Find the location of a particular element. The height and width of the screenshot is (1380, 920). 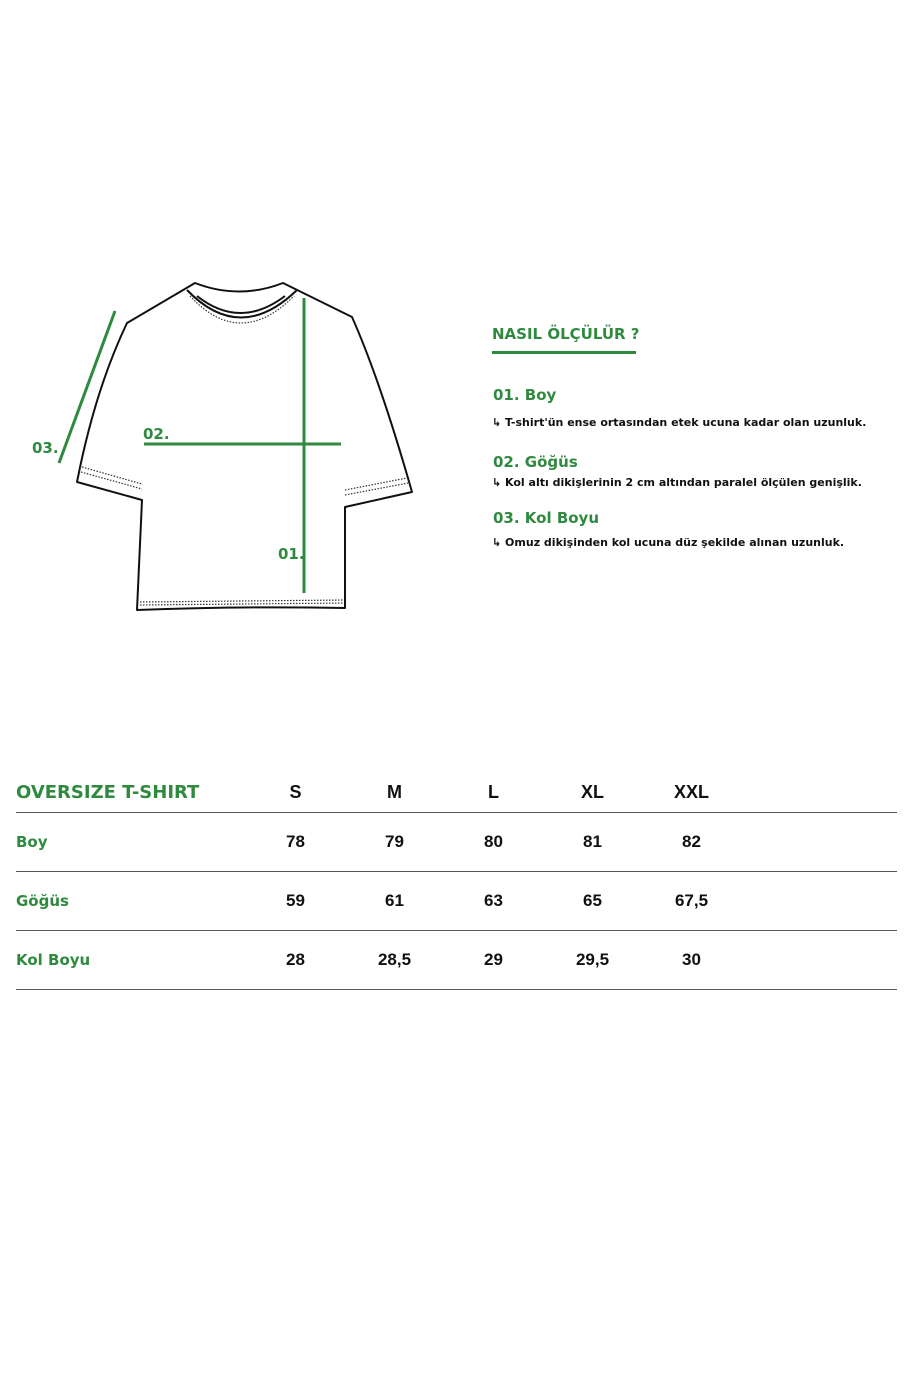

table-header: OVERSIZE T-SHIRT S M L XL XXL is located at coordinates (456, 792).